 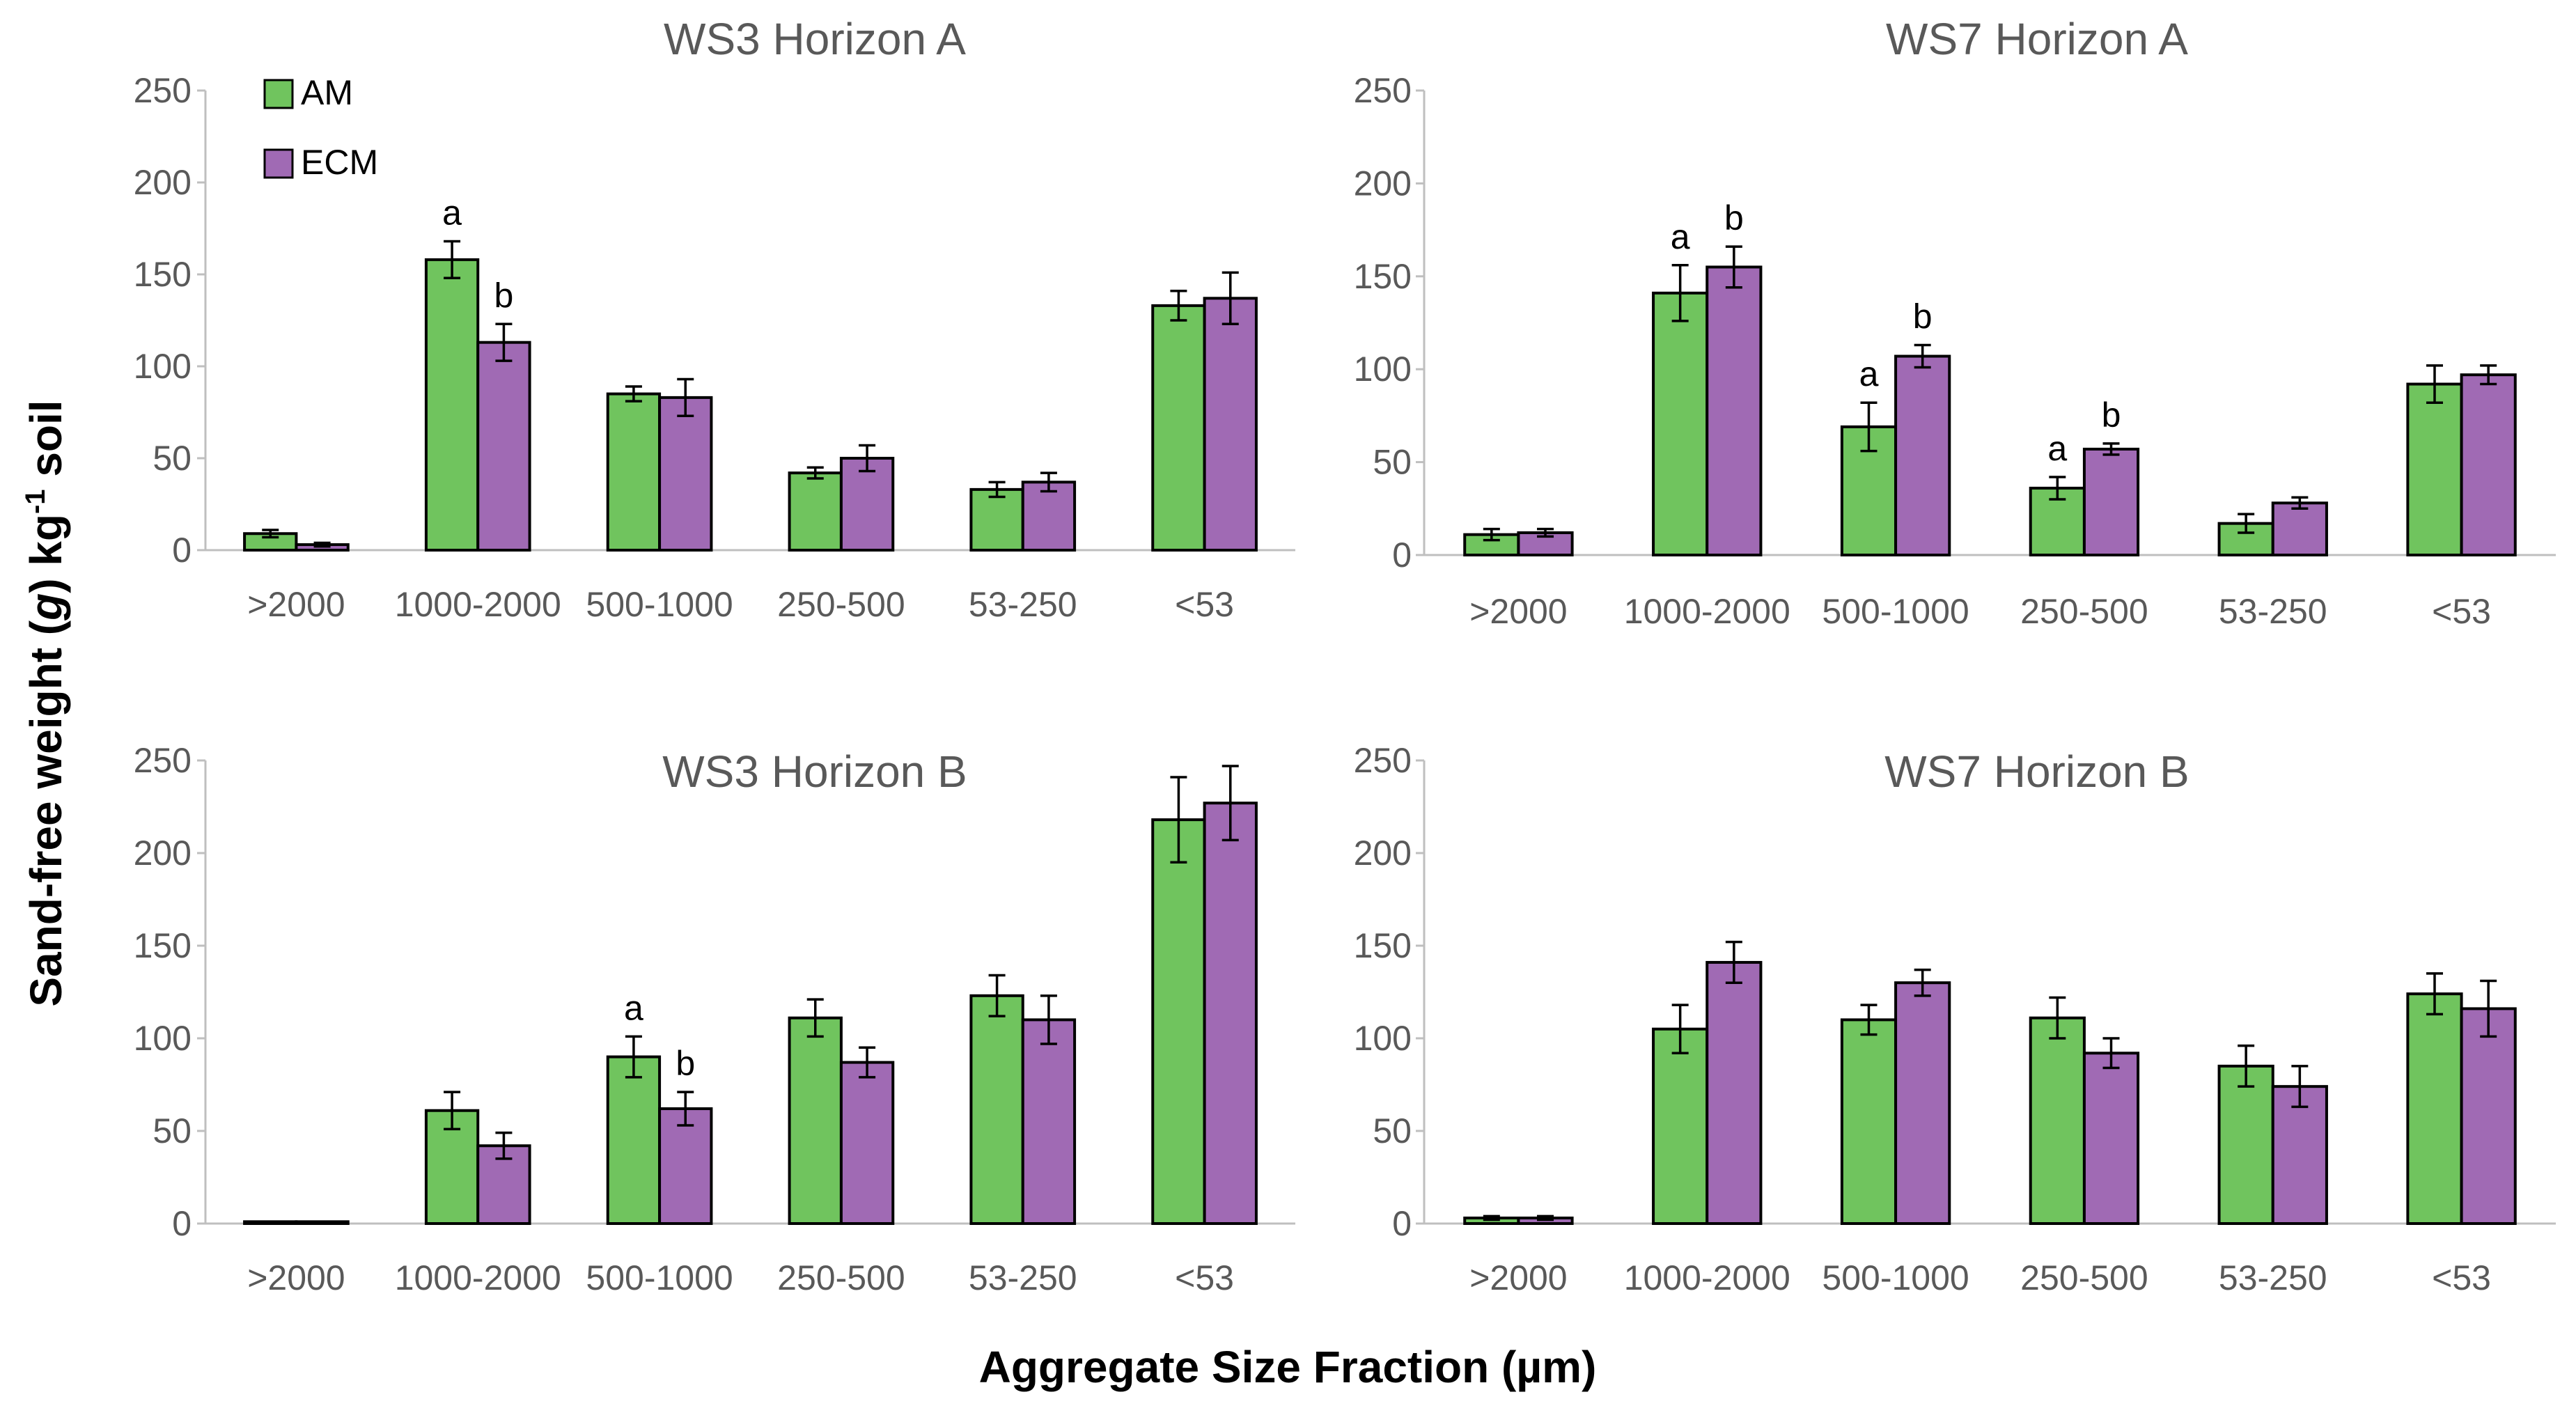 I want to click on y-axis-label-part2: ) kg, so click(x=46, y=553).